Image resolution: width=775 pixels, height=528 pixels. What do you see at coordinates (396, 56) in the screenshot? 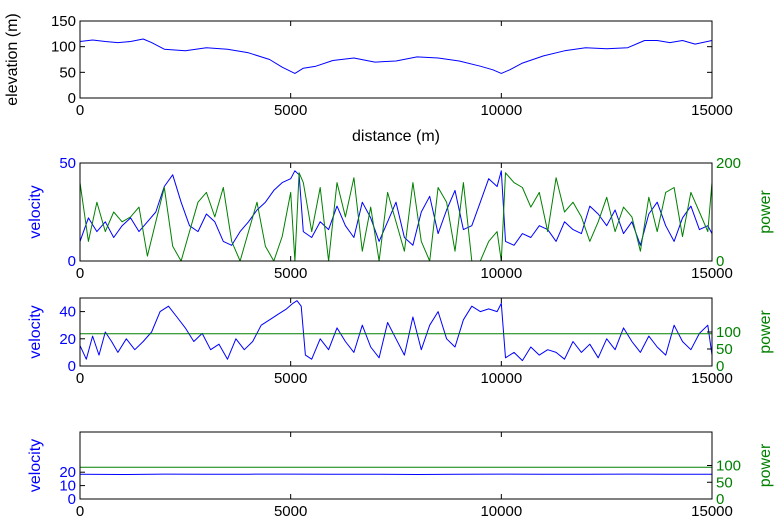
I see `series-line-elevation` at bounding box center [396, 56].